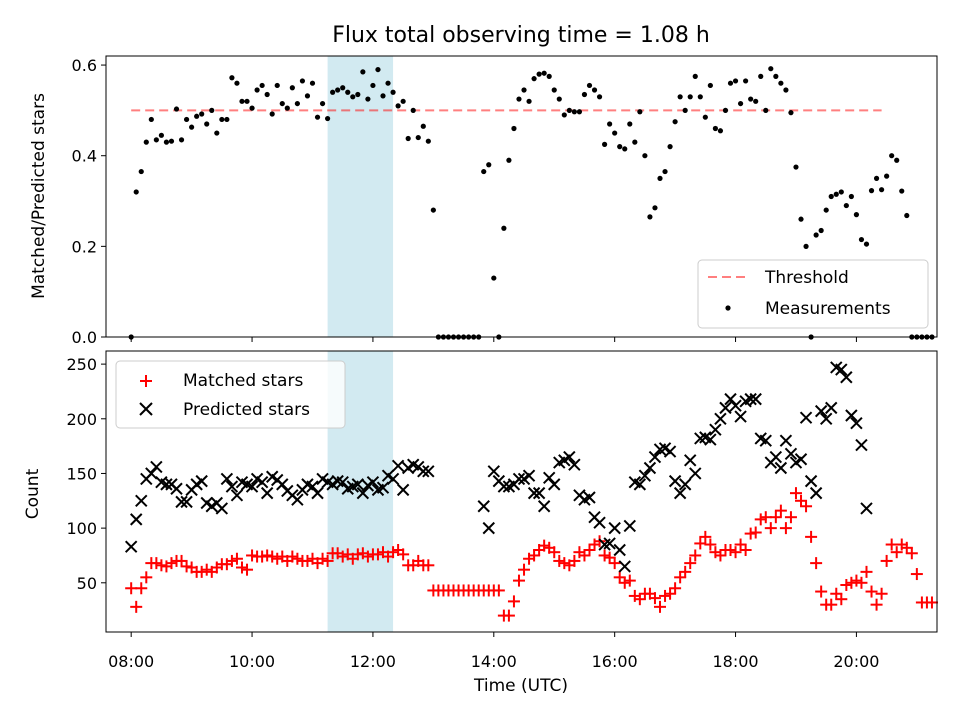  Describe the element at coordinates (89, 201) in the screenshot. I see `top-y-ticks: 0.0 0.2 0.4 0.6` at that location.